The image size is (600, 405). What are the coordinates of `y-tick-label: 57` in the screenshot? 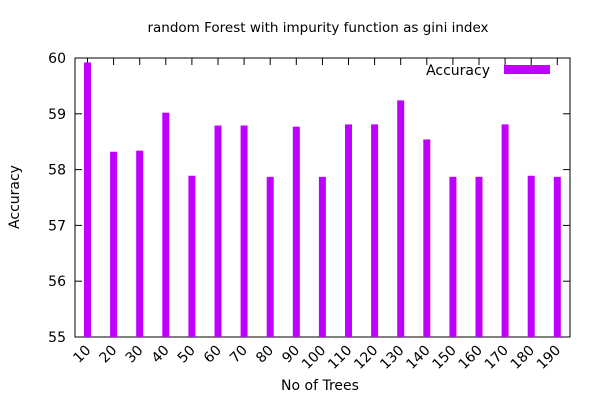 It's located at (57, 226).